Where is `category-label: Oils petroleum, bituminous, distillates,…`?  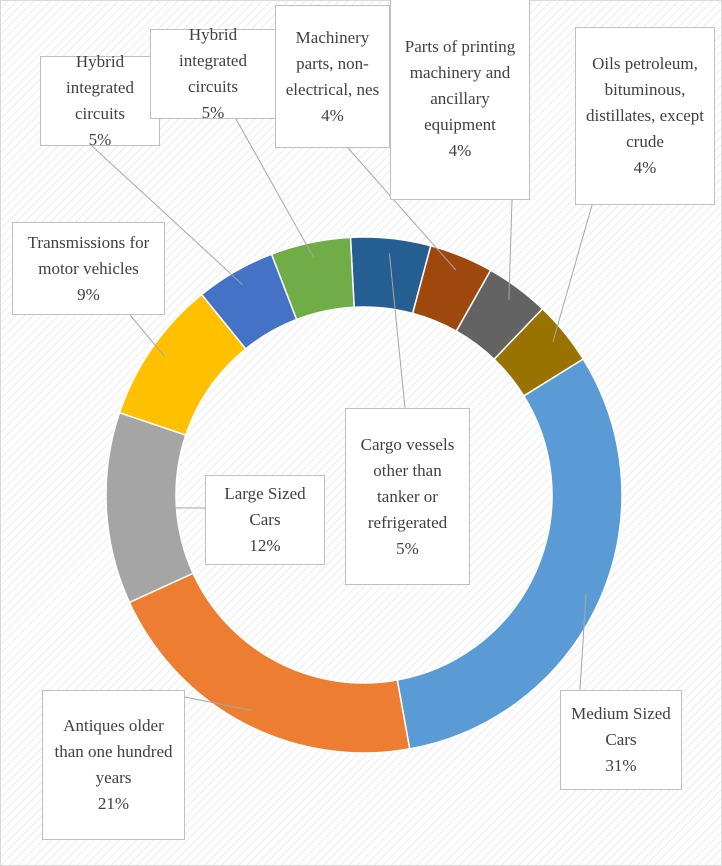 category-label: Oils petroleum, bituminous, distillates,… is located at coordinates (645, 102).